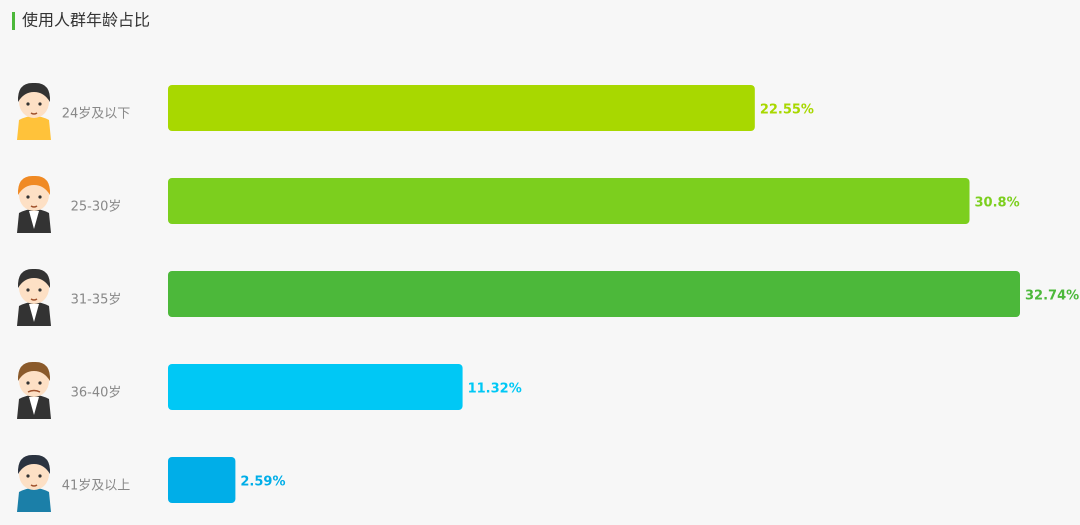 This screenshot has width=1080, height=525. What do you see at coordinates (96, 114) in the screenshot?
I see `category-label: 24岁及以下` at bounding box center [96, 114].